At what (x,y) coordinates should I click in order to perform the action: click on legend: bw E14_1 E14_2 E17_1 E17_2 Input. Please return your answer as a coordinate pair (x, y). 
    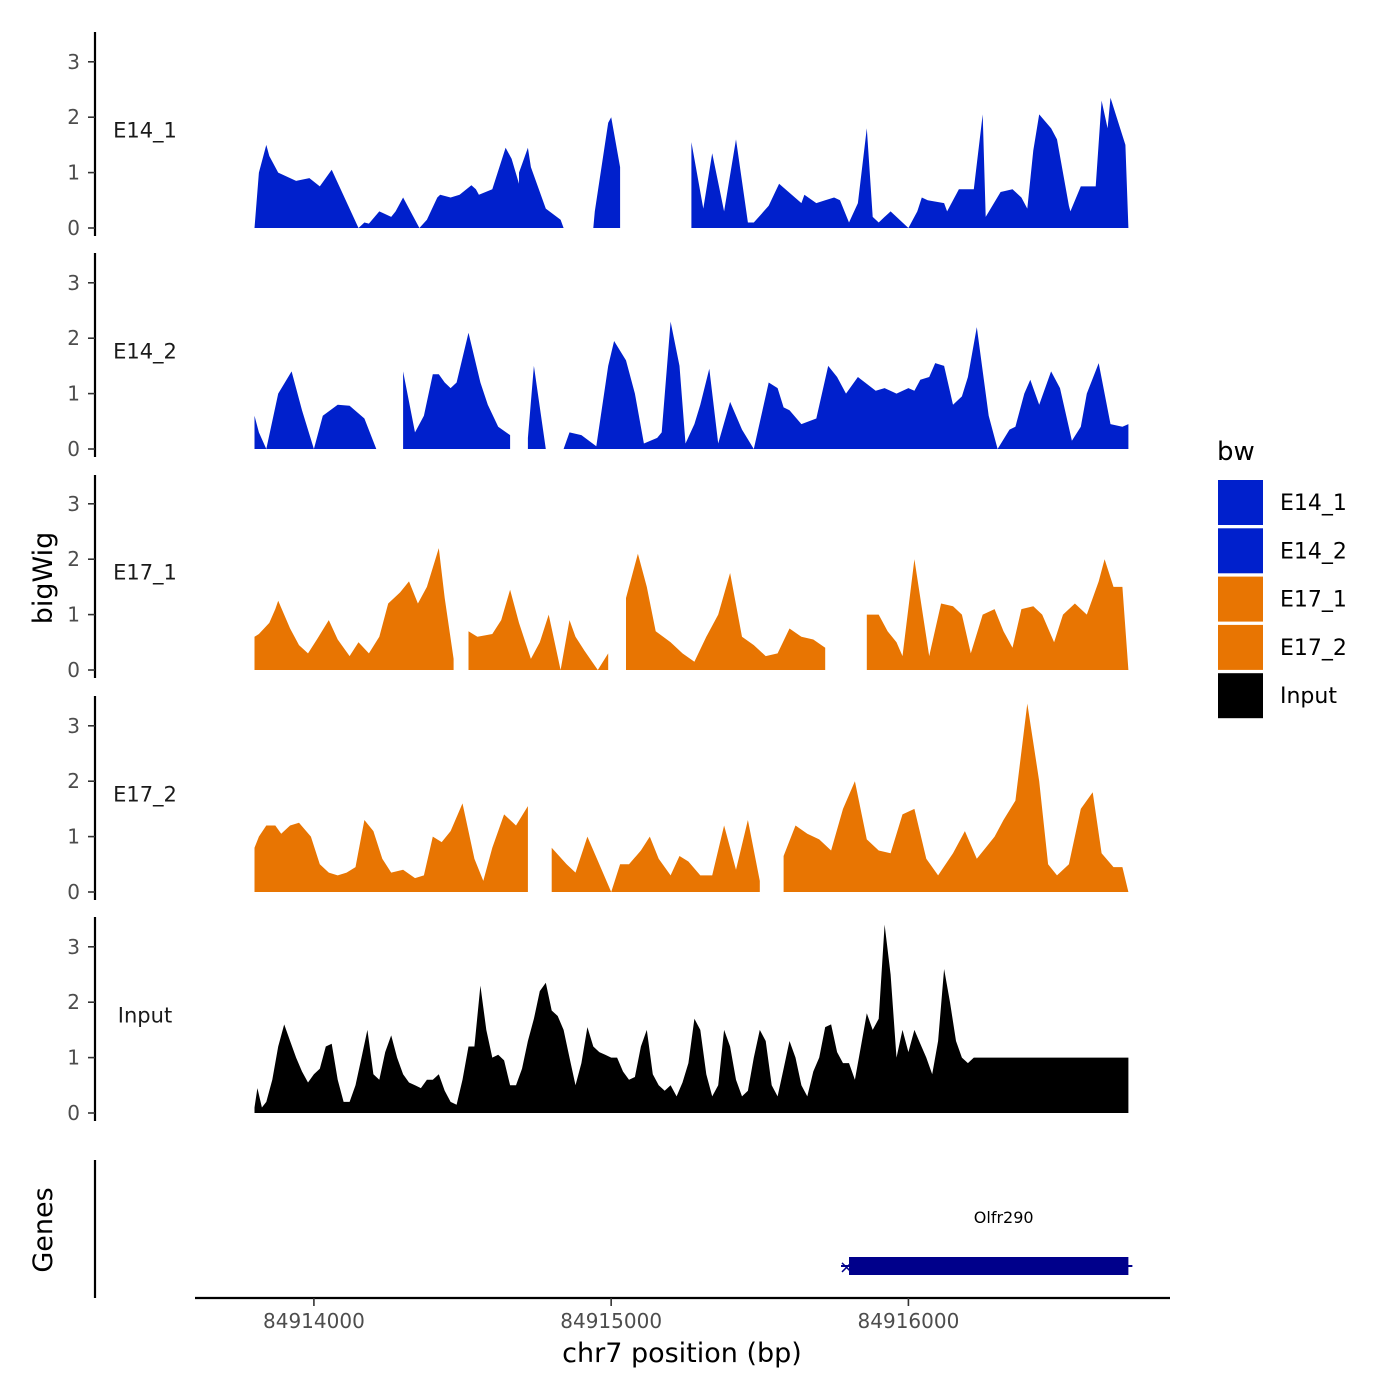
    Looking at the image, I should click on (1282, 578).